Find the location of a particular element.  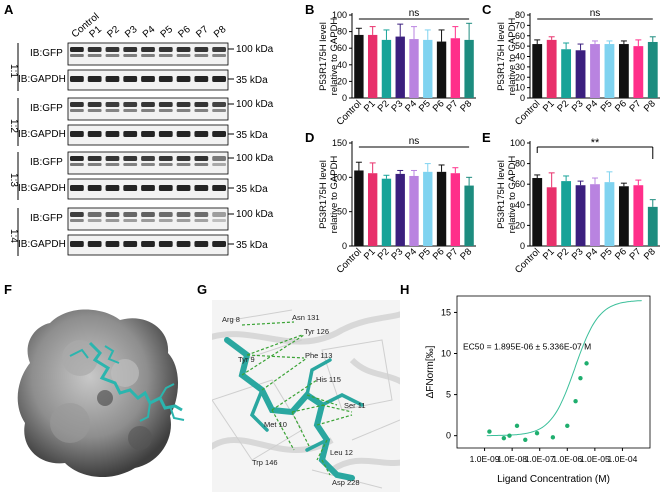

residue-label: Tyr 9 is located at coordinates (246, 359).